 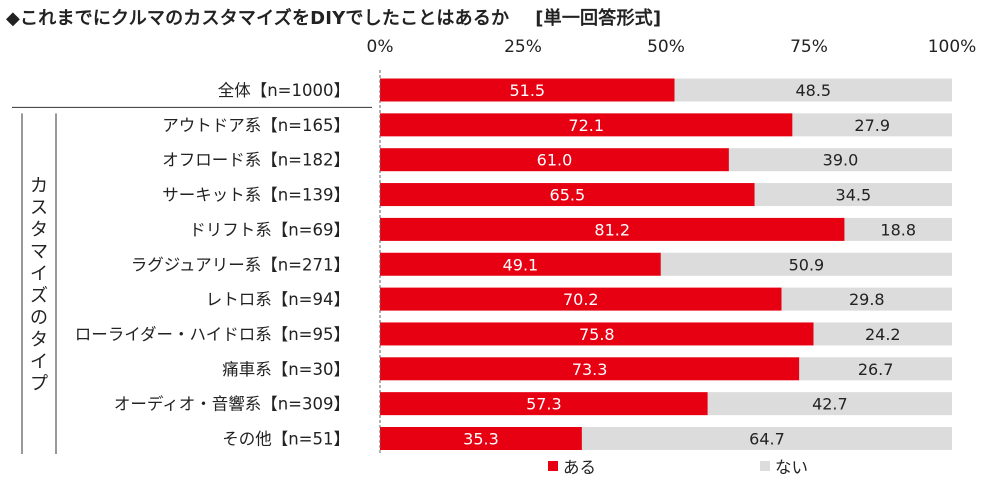 I want to click on bar-value-label: 70.2, so click(x=581, y=299).